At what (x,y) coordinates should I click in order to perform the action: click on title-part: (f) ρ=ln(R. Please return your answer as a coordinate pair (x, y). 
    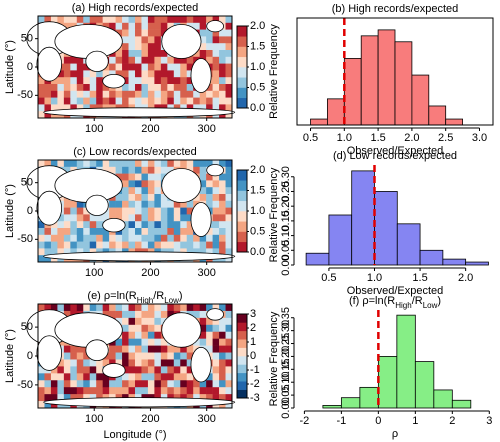
    Looking at the image, I should click on (372, 301).